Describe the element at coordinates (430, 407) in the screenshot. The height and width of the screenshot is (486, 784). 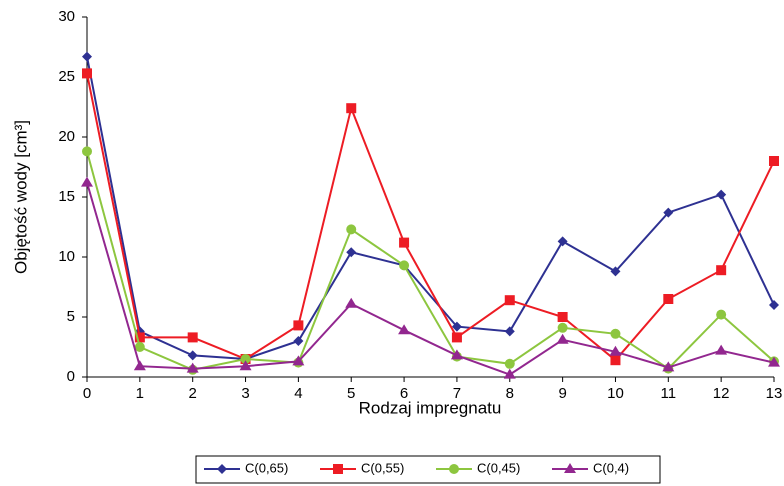
I see `x-axis-label: Rodzaj impregnatu` at that location.